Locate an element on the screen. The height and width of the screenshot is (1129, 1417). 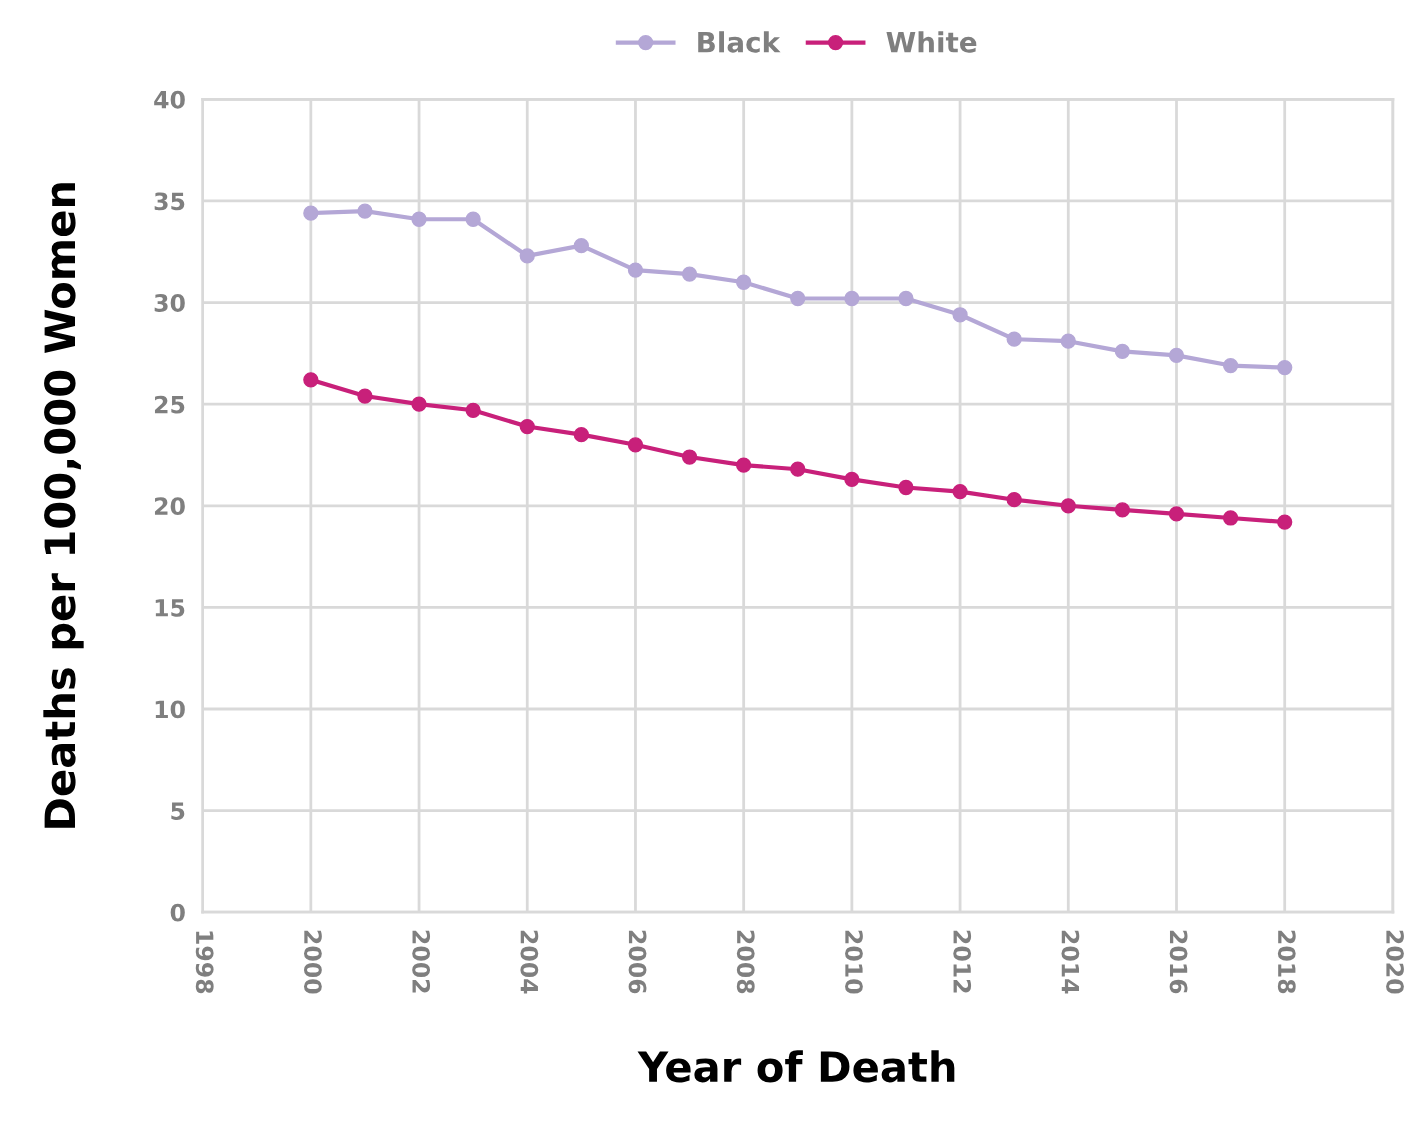
legend-label: White is located at coordinates (931, 42).